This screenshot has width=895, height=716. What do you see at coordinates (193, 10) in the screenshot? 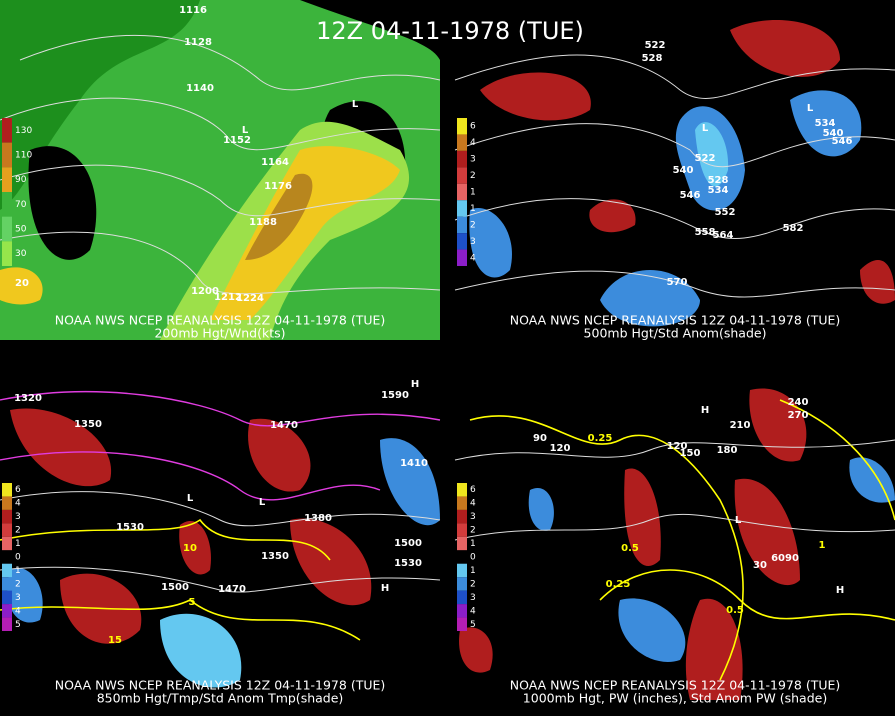
I see `contour-label: 1116` at bounding box center [193, 10].